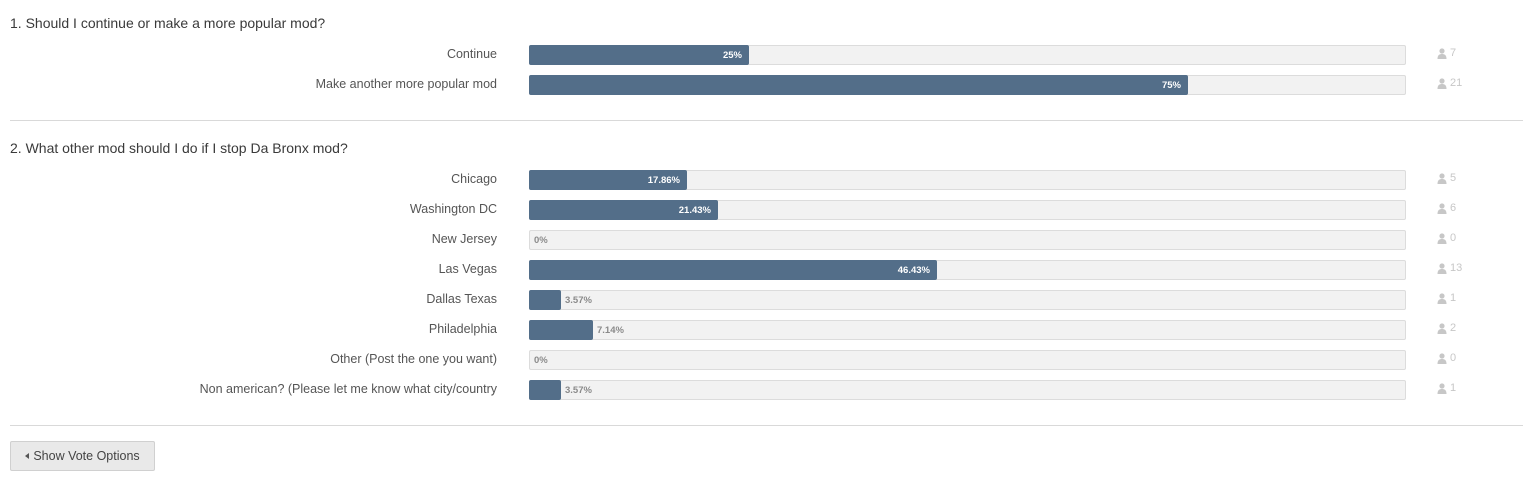 The image size is (1523, 479). What do you see at coordinates (474, 179) in the screenshot?
I see `poll-option-label: Chicago` at bounding box center [474, 179].